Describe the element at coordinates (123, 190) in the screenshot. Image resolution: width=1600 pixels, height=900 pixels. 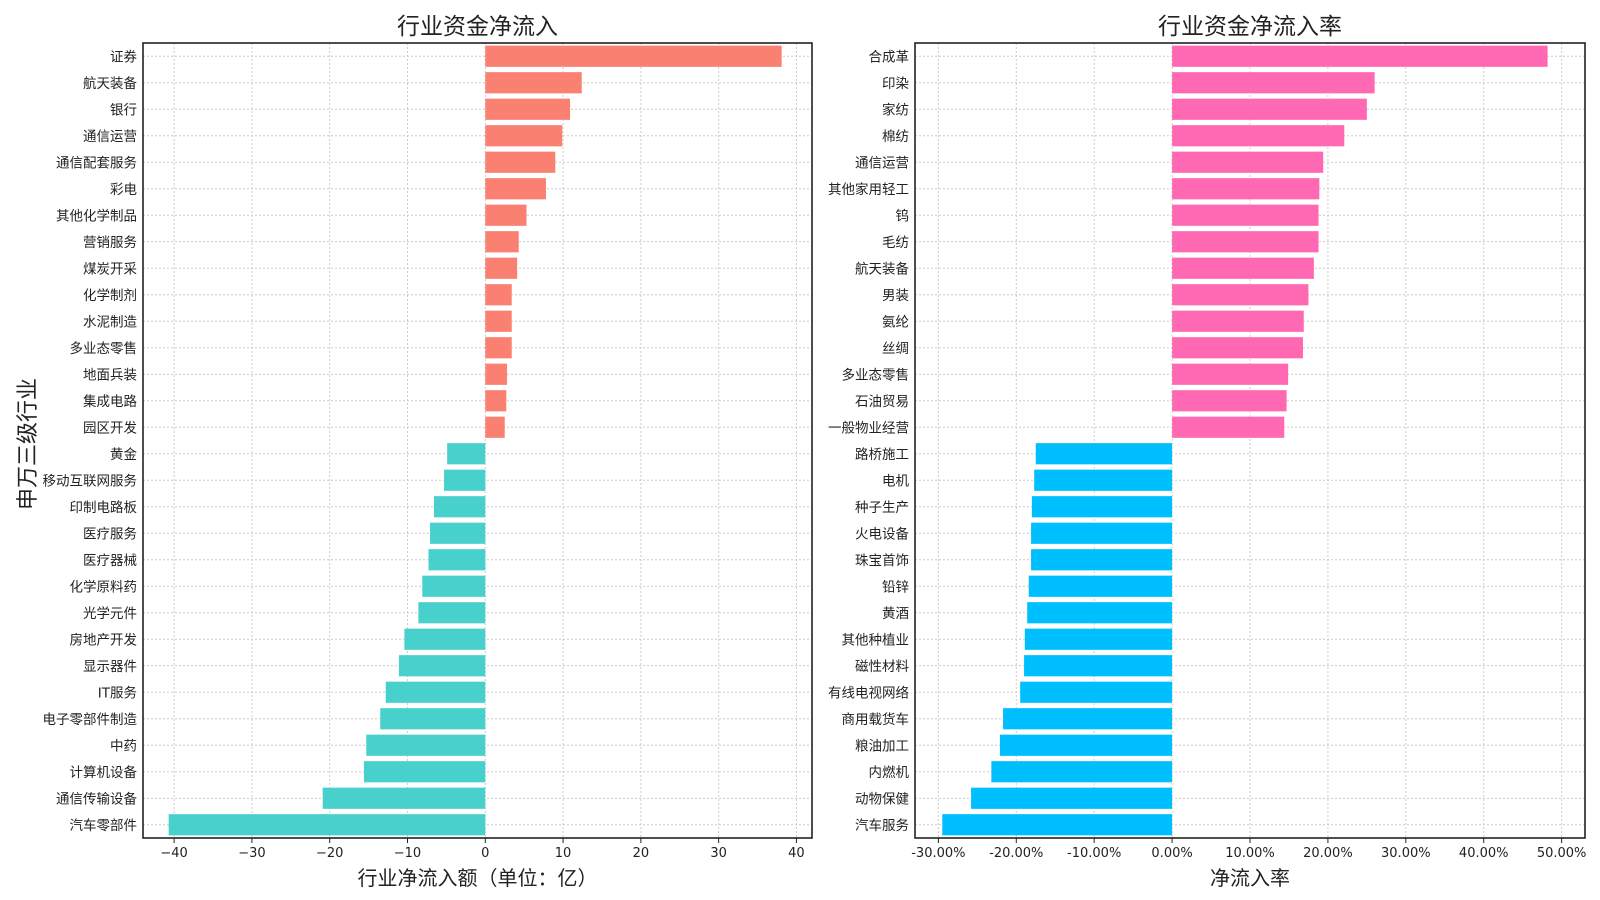
I see `y-tick-label: 彩电` at that location.